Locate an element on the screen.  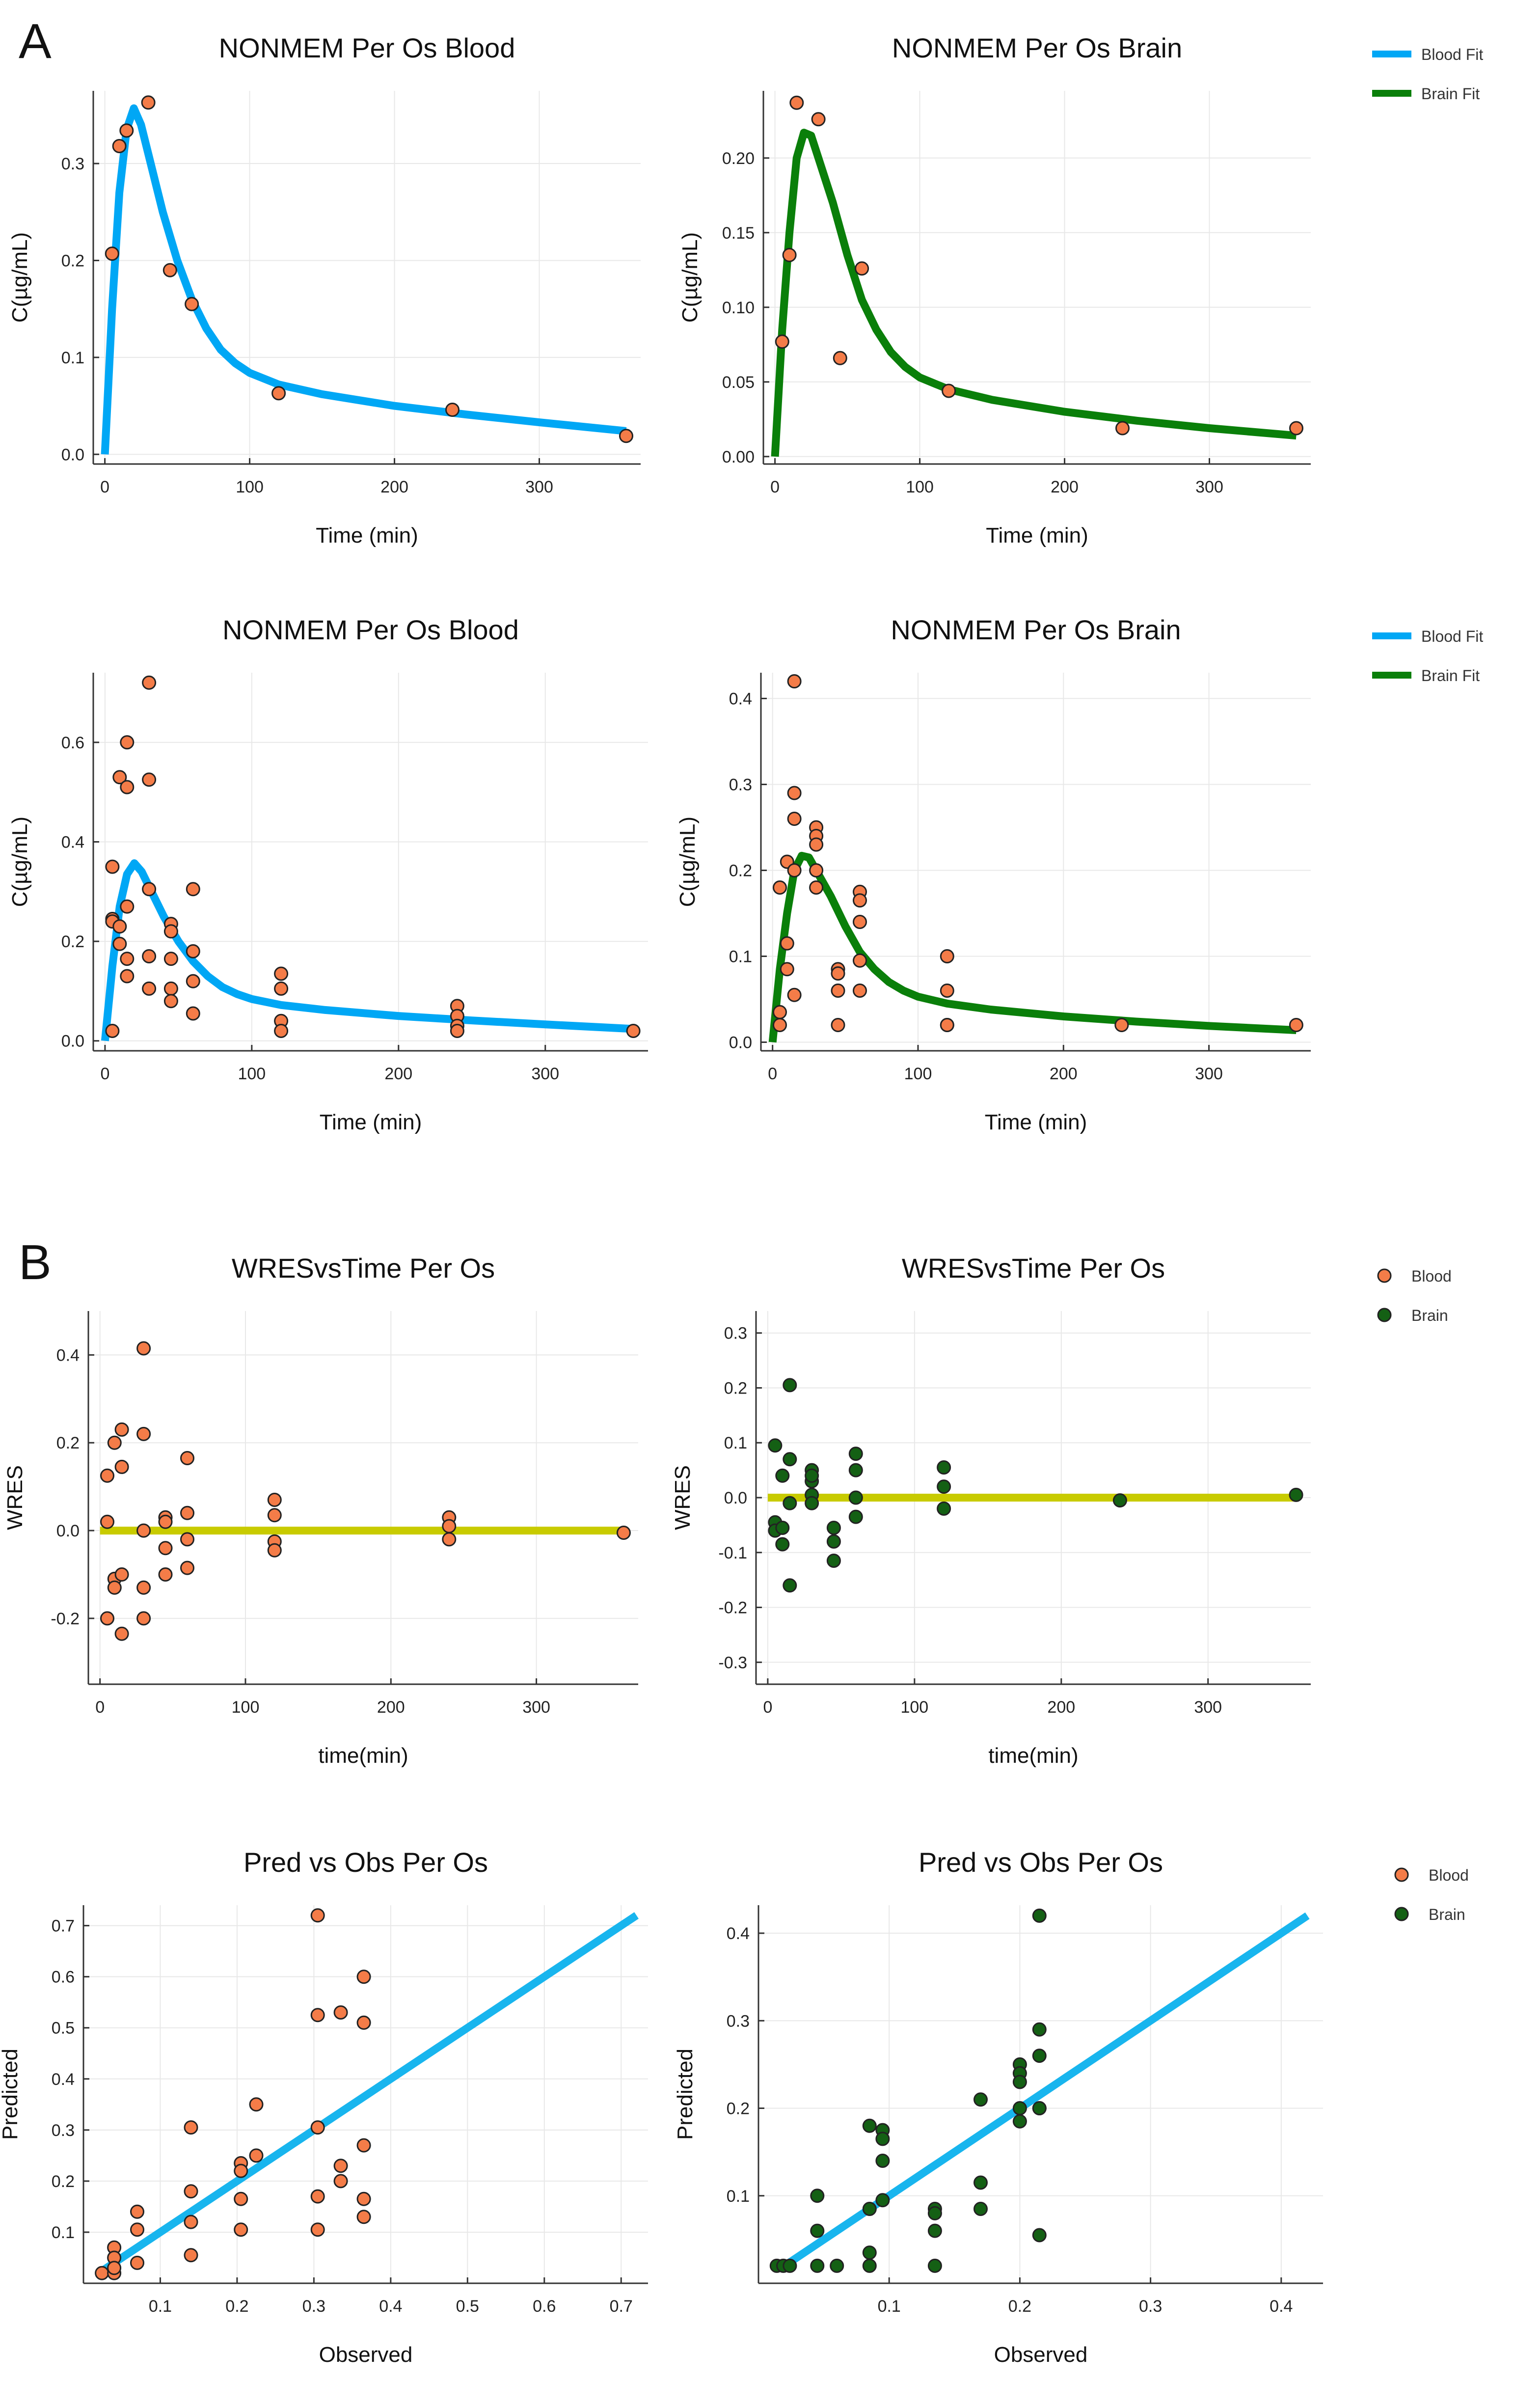
chart3-series-blood-fit-line is located at coordinates (367, 950).